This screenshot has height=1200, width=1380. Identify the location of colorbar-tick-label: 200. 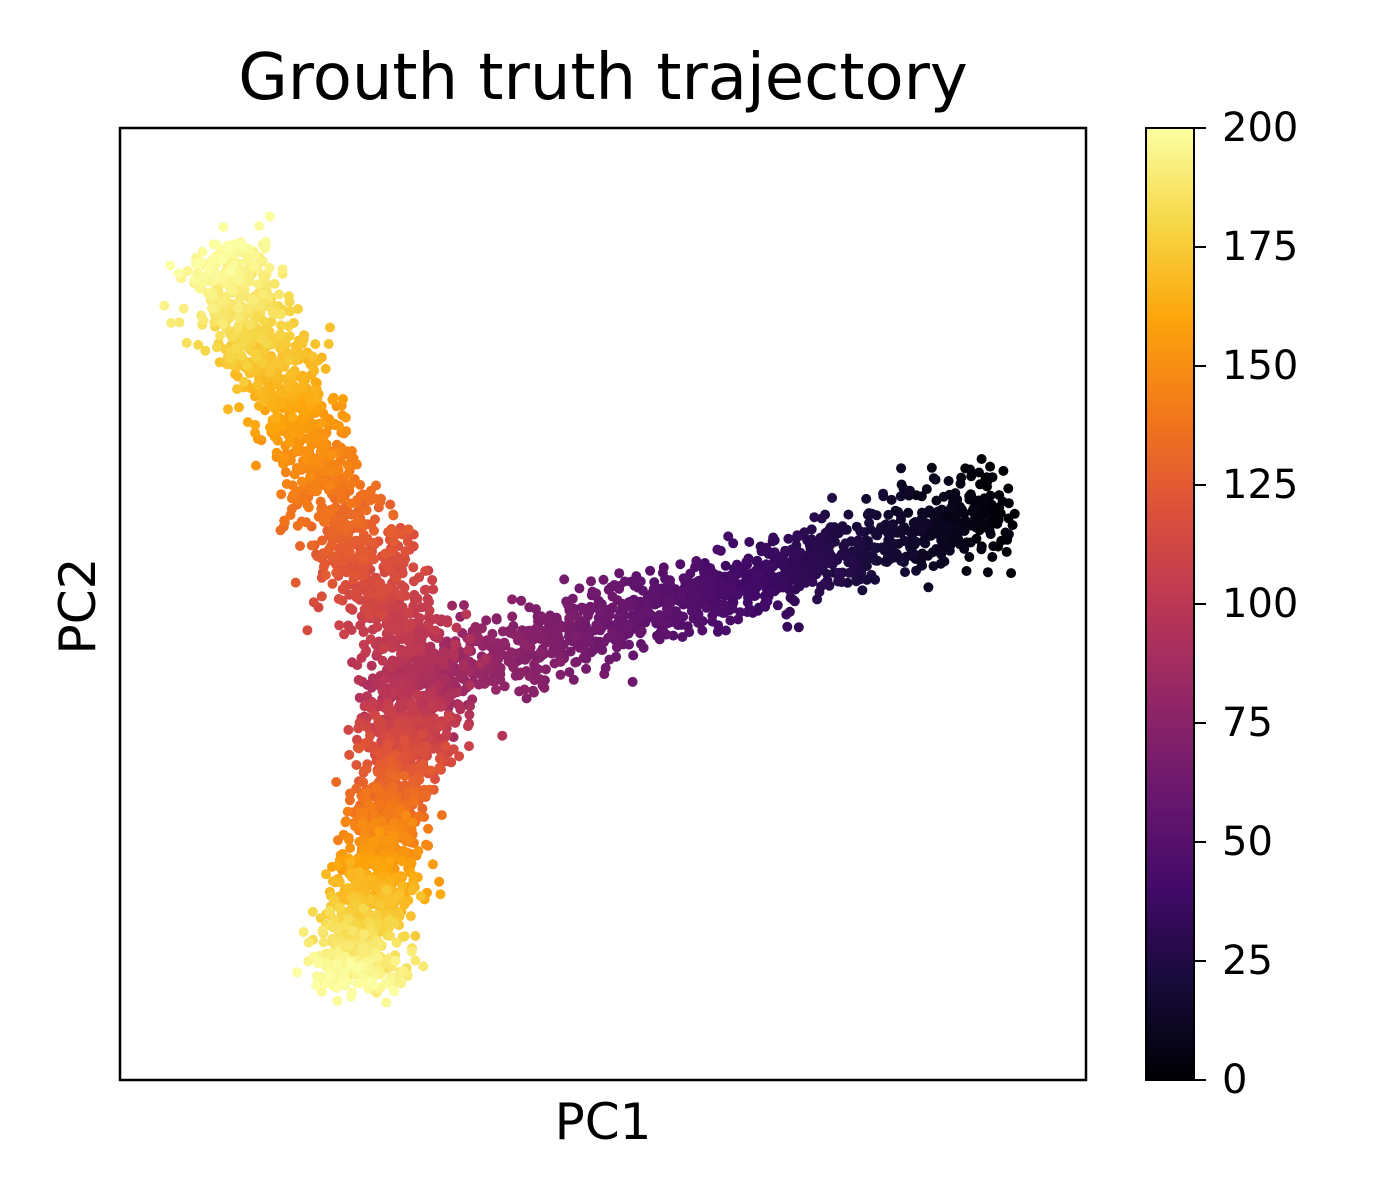
(1260, 128).